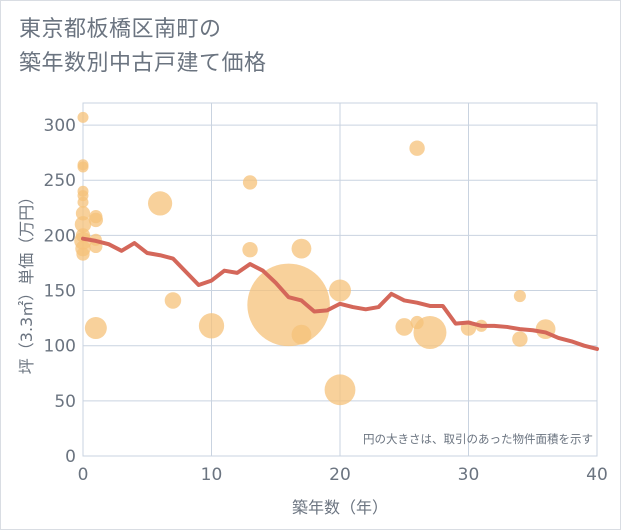  What do you see at coordinates (478, 439) in the screenshot?
I see `bubble-size-note: 円の大きさは、取引のあった物件面積を示す` at bounding box center [478, 439].